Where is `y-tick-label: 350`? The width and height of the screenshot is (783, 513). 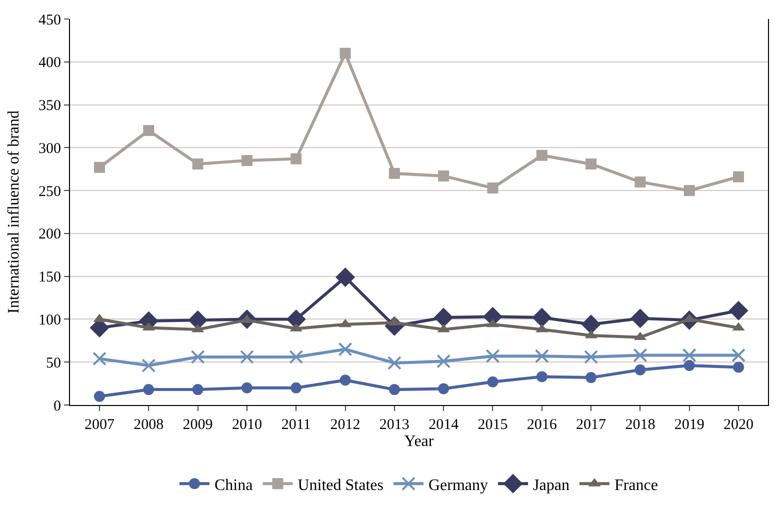 y-tick-label: 350 is located at coordinates (49, 106).